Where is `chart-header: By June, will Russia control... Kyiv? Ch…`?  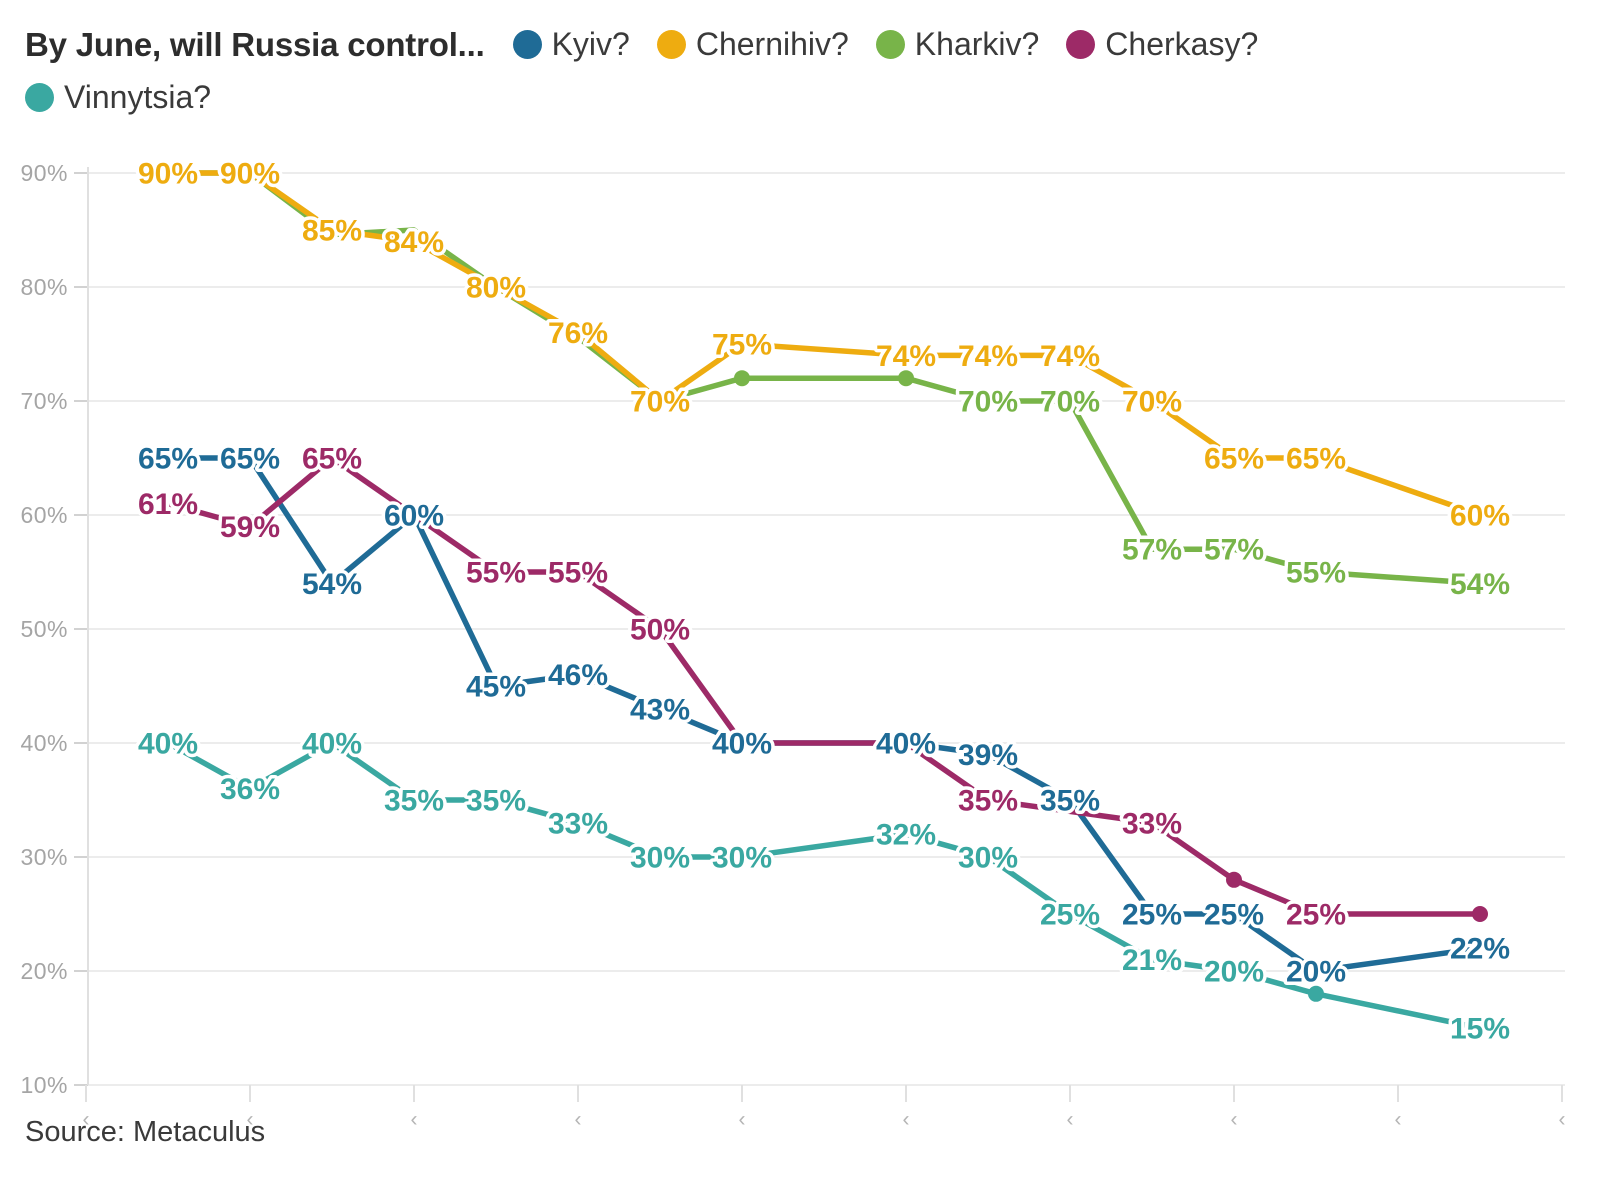 chart-header: By June, will Russia control... Kyiv? Ch… is located at coordinates (641, 71).